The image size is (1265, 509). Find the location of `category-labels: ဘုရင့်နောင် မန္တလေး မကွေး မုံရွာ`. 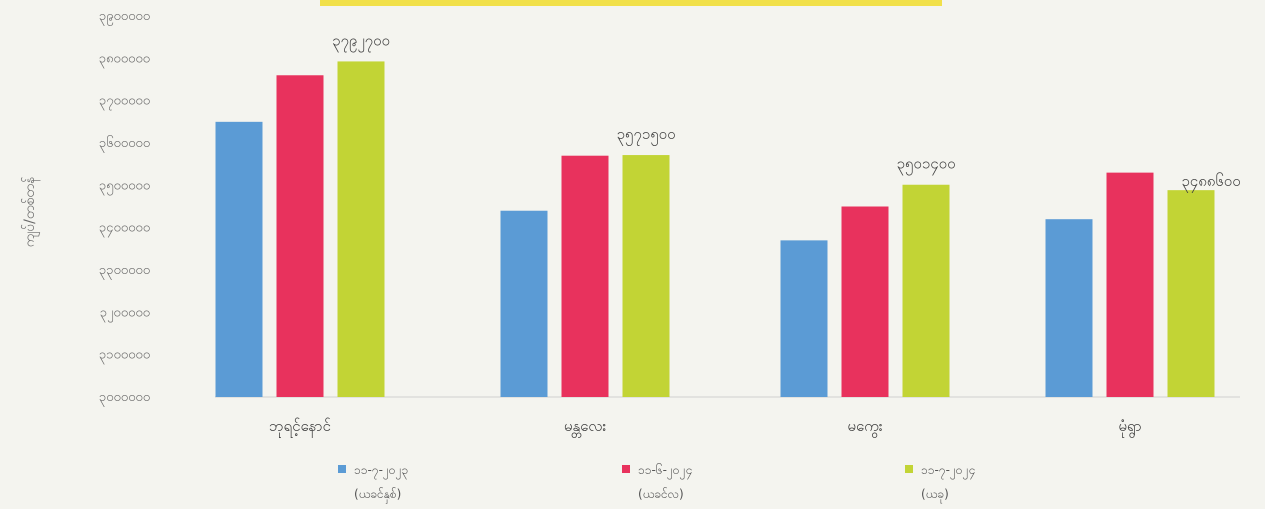

category-labels: ဘုရင့်နောင် မန္တလေး မကွေး မုံရွာ is located at coordinates (705, 427).